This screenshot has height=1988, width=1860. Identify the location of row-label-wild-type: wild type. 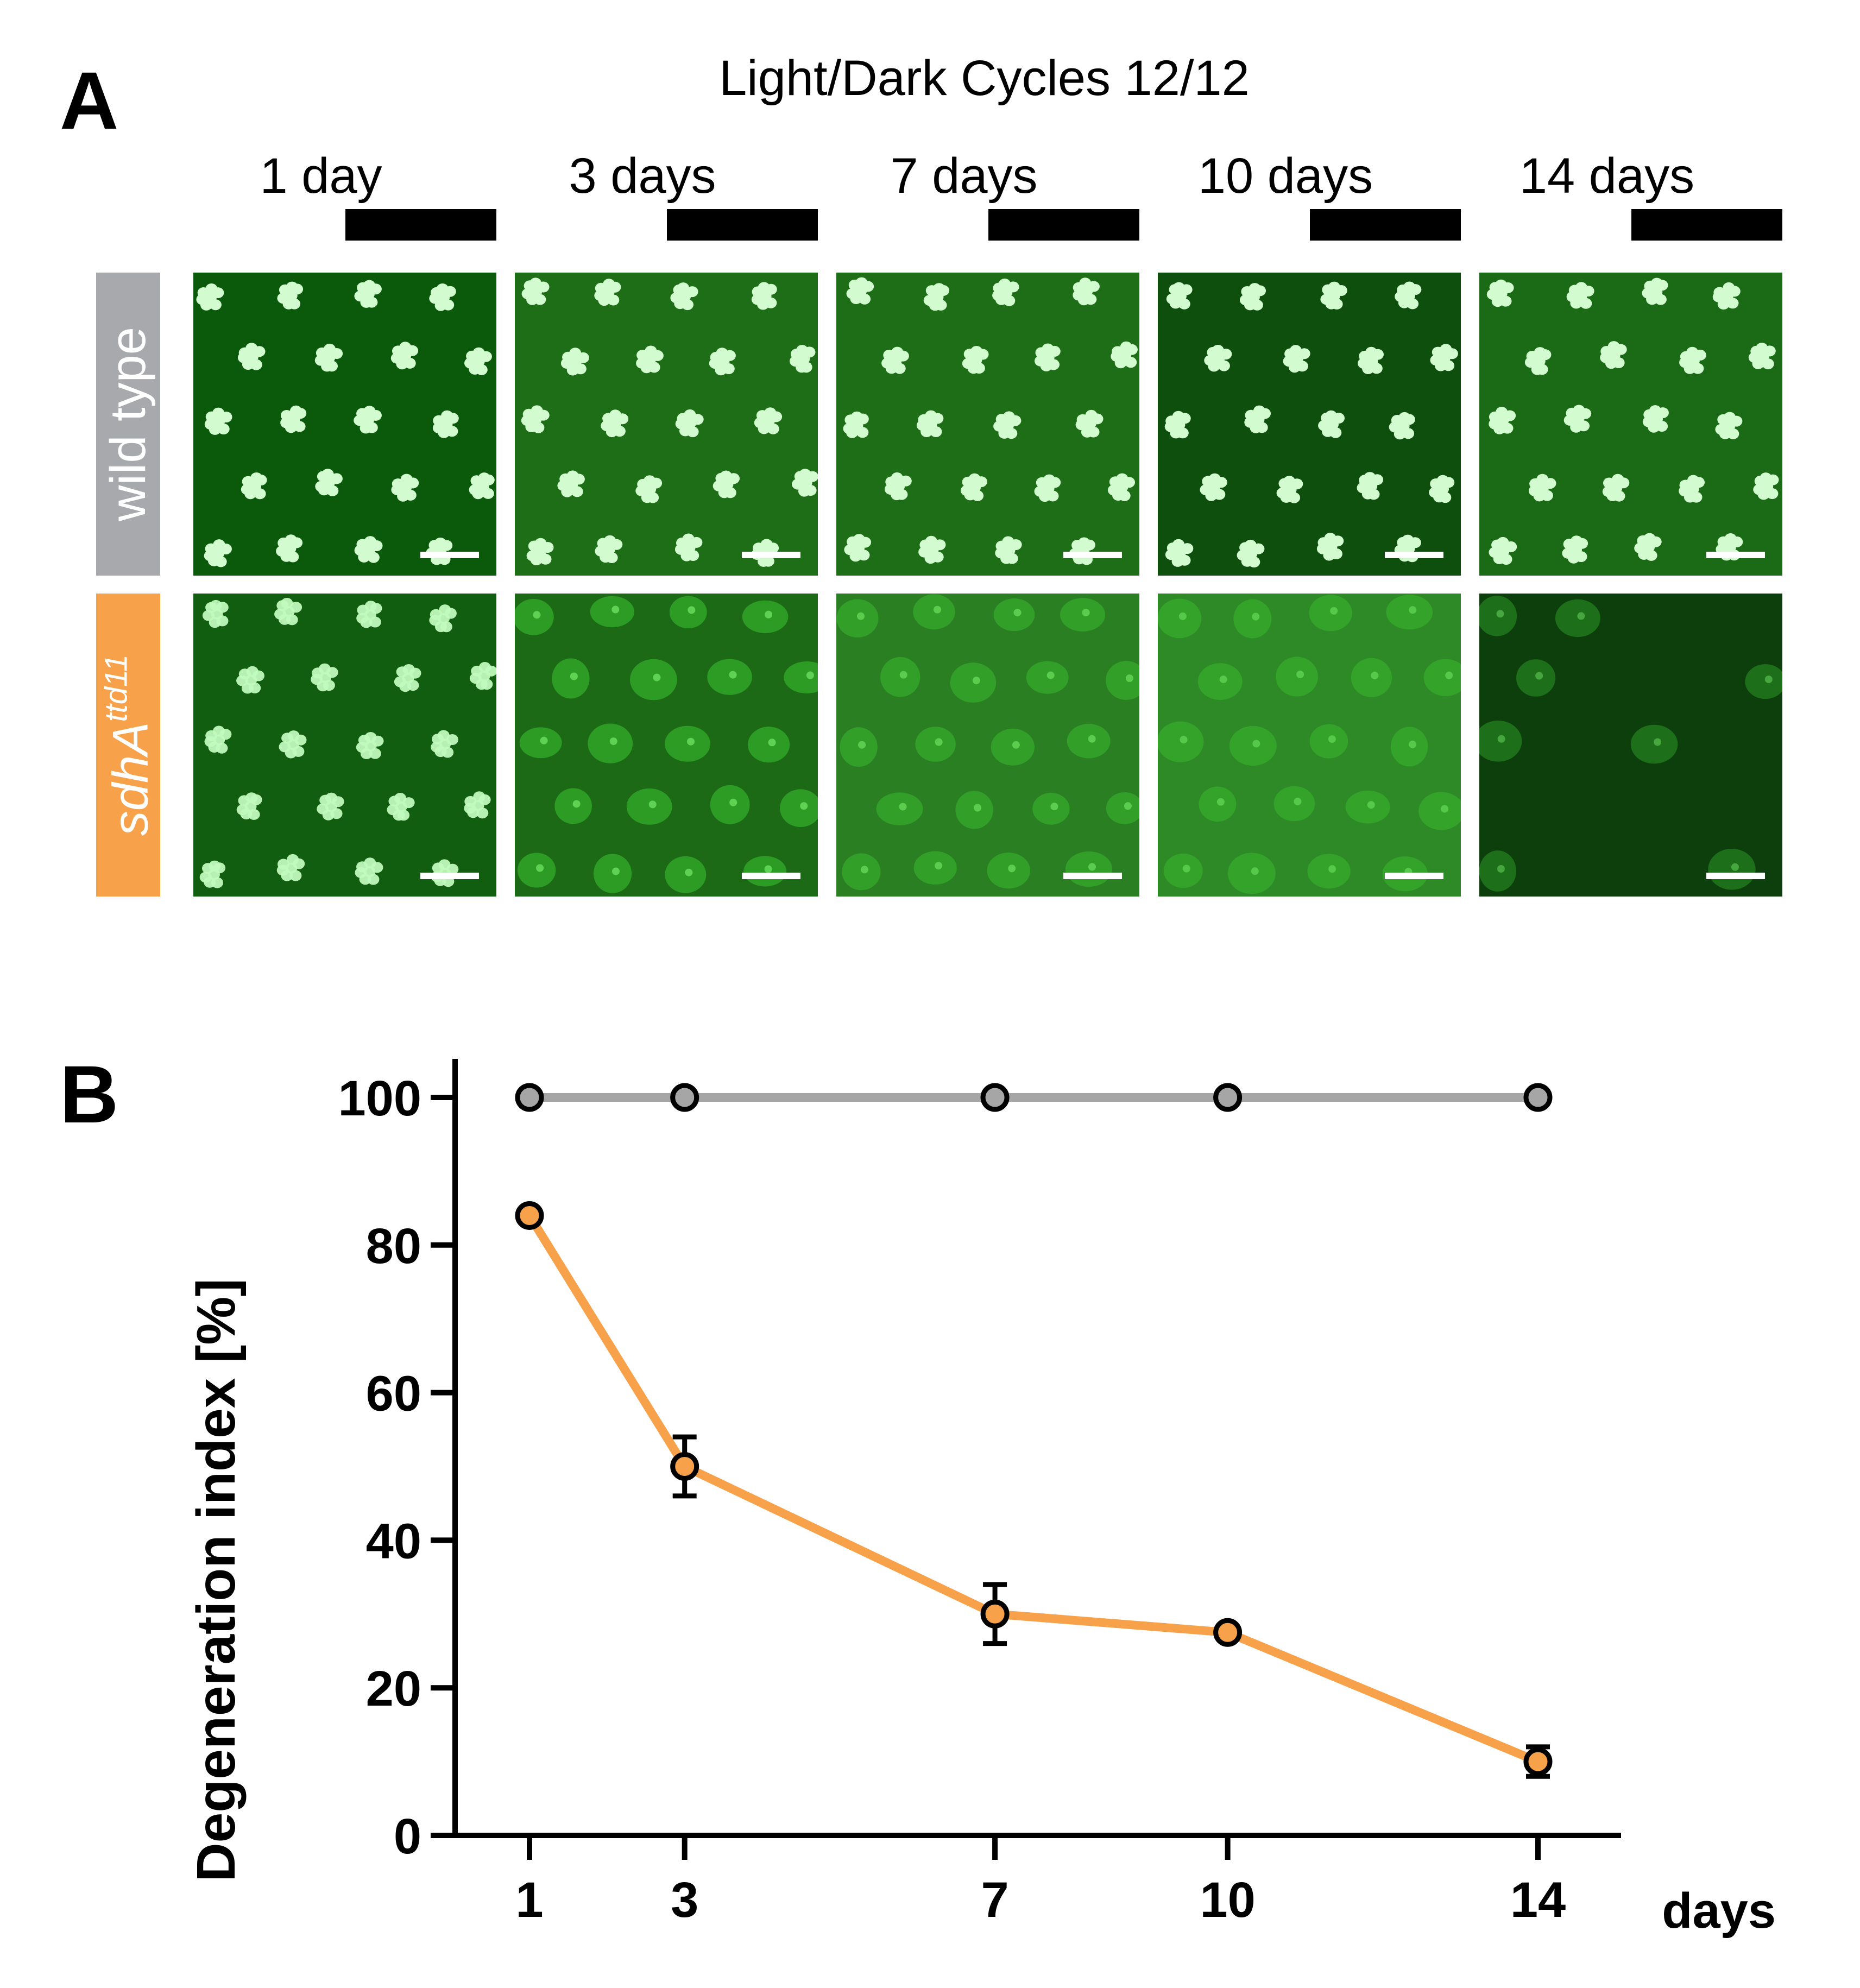
(128, 424).